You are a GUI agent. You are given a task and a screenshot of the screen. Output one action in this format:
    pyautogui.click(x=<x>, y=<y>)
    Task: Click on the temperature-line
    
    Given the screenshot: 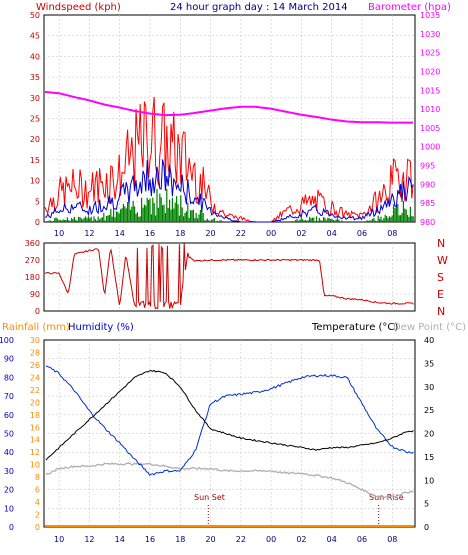 What is the action you would take?
    pyautogui.click(x=229, y=415)
    